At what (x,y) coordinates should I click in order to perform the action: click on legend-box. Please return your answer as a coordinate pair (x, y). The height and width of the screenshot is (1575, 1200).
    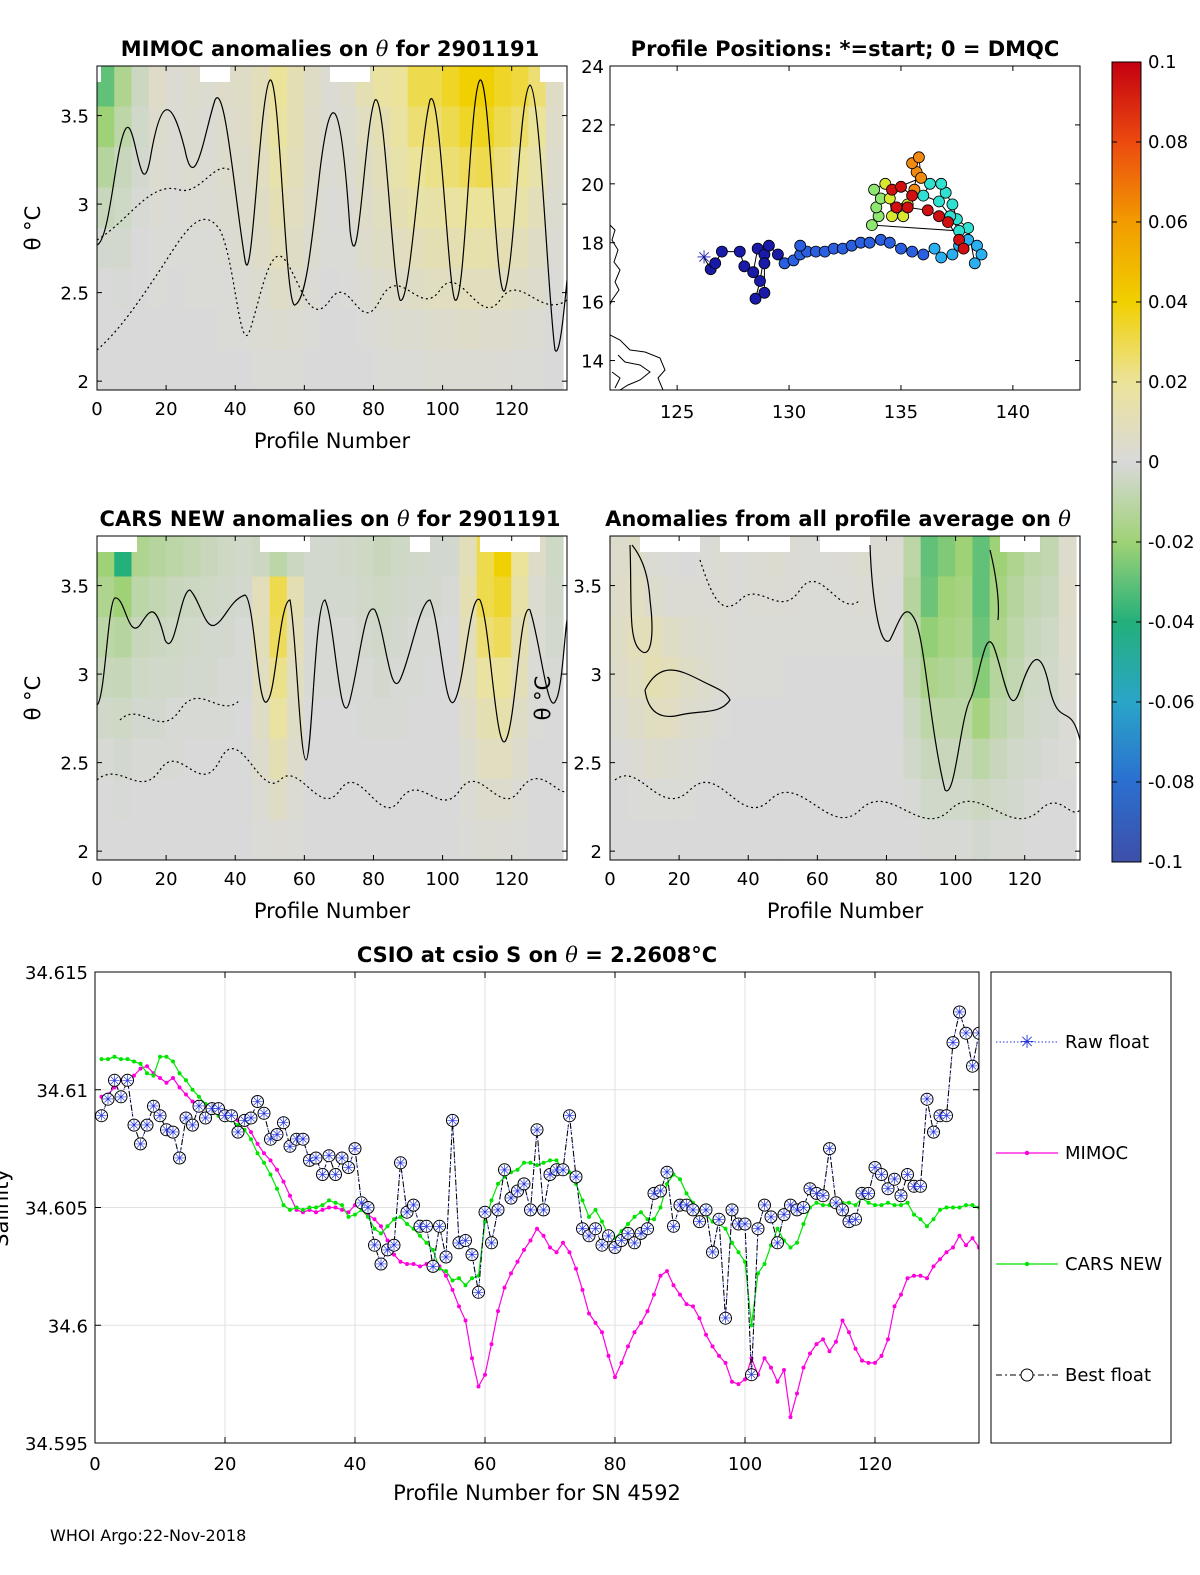
    Looking at the image, I should click on (1081, 1207).